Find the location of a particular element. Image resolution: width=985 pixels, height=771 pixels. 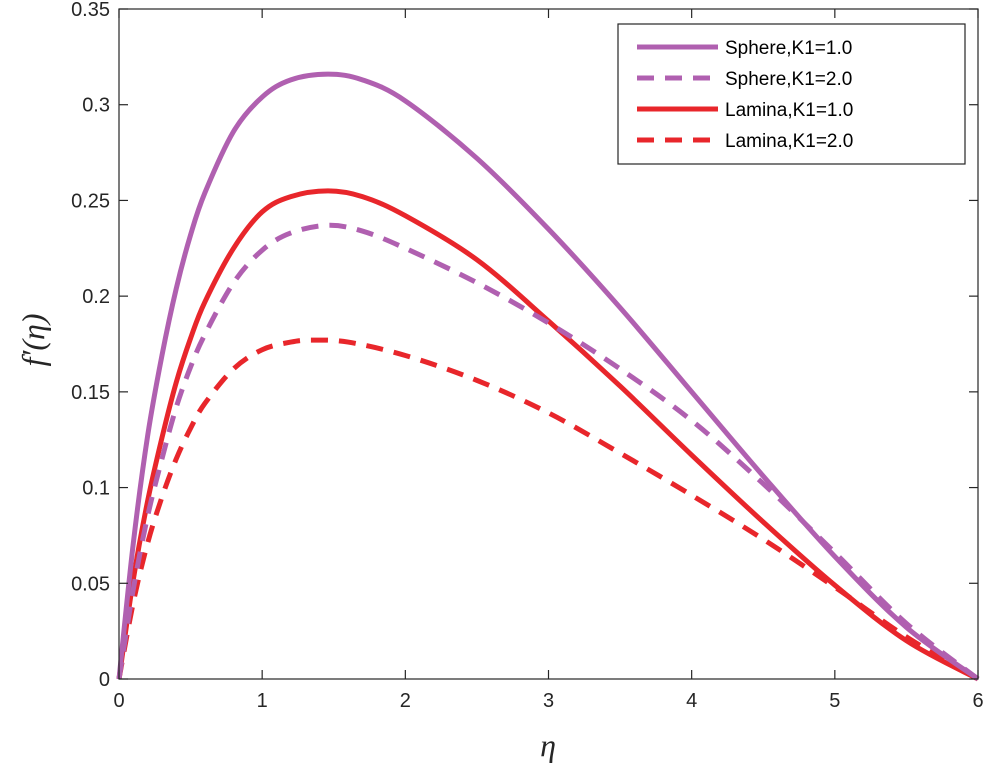

x-tick-label: 0 is located at coordinates (118, 701).